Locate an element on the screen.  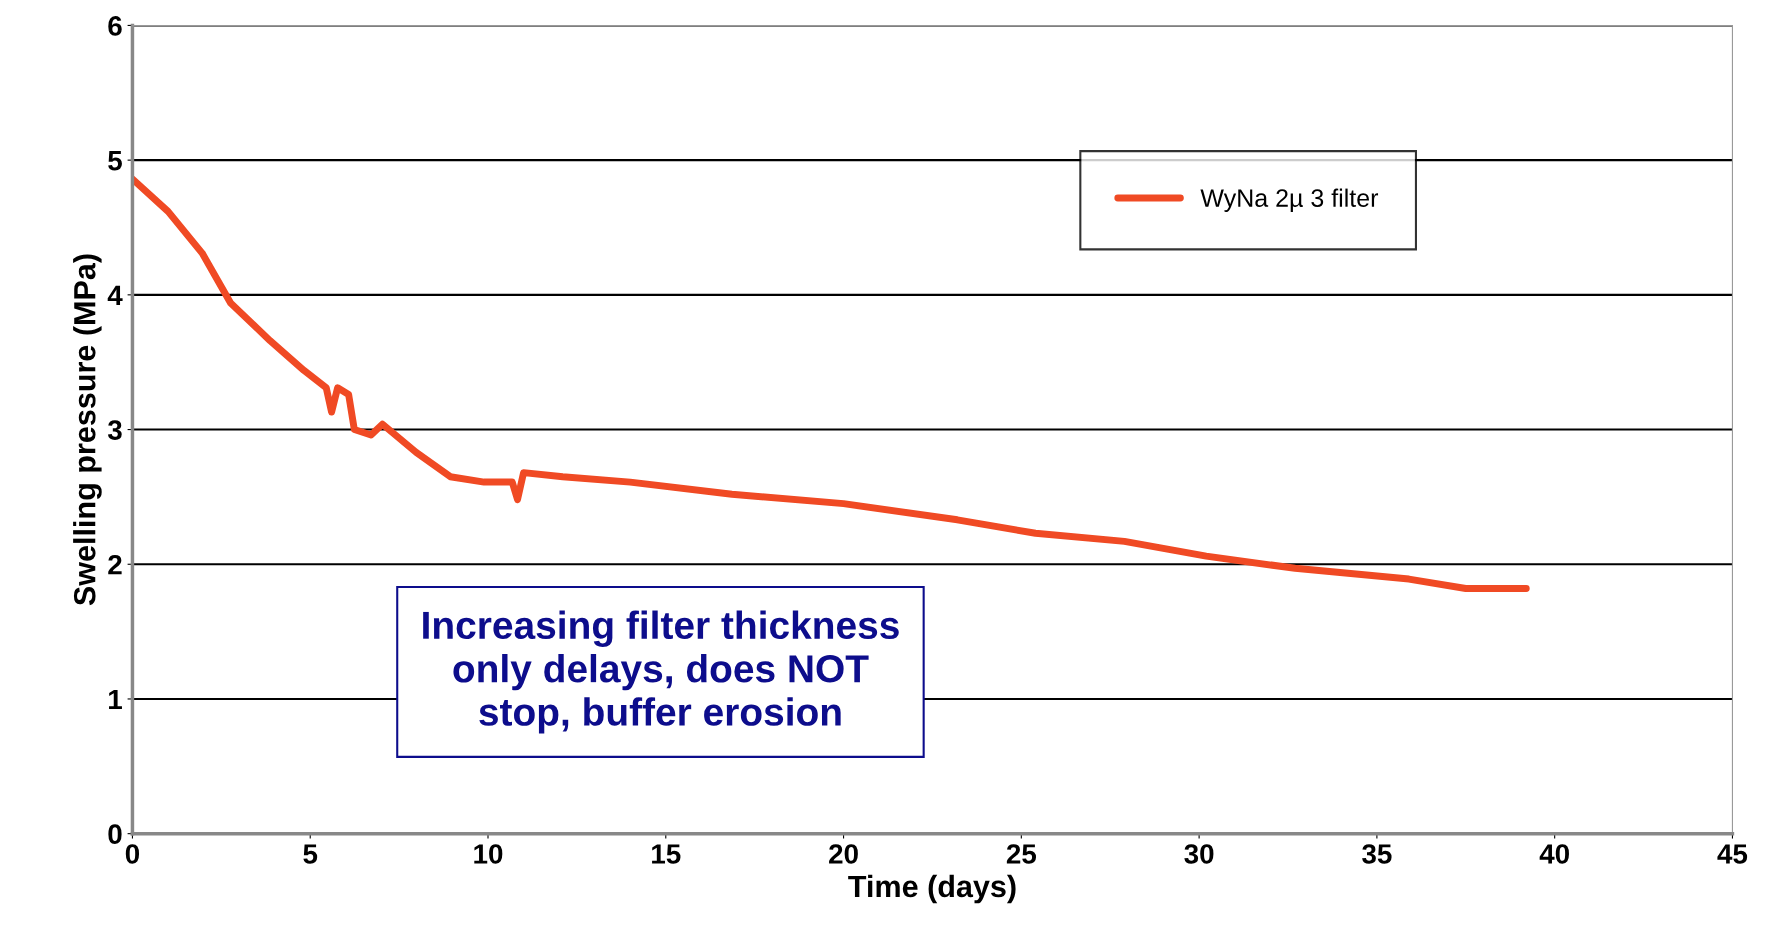
x-tick-label: 20 is located at coordinates (843, 854).